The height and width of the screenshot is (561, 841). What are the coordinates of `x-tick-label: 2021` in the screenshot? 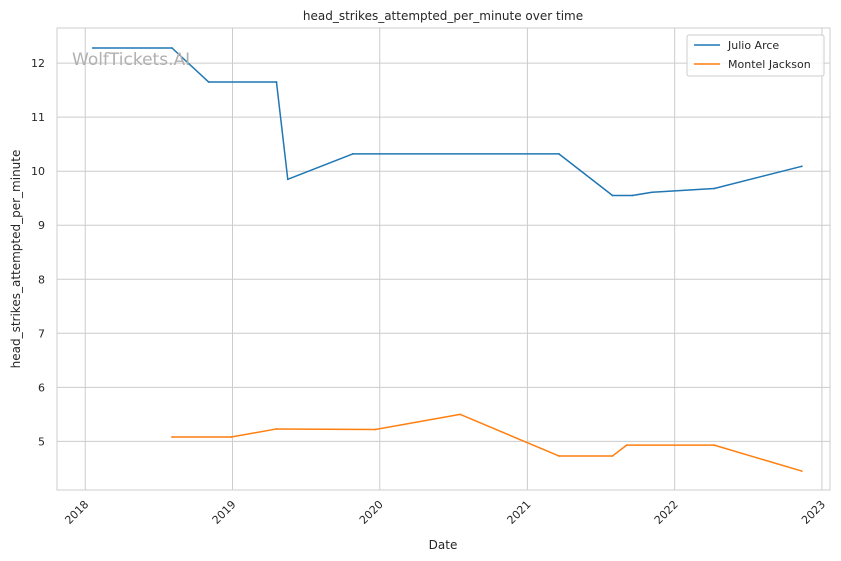 It's located at (519, 512).